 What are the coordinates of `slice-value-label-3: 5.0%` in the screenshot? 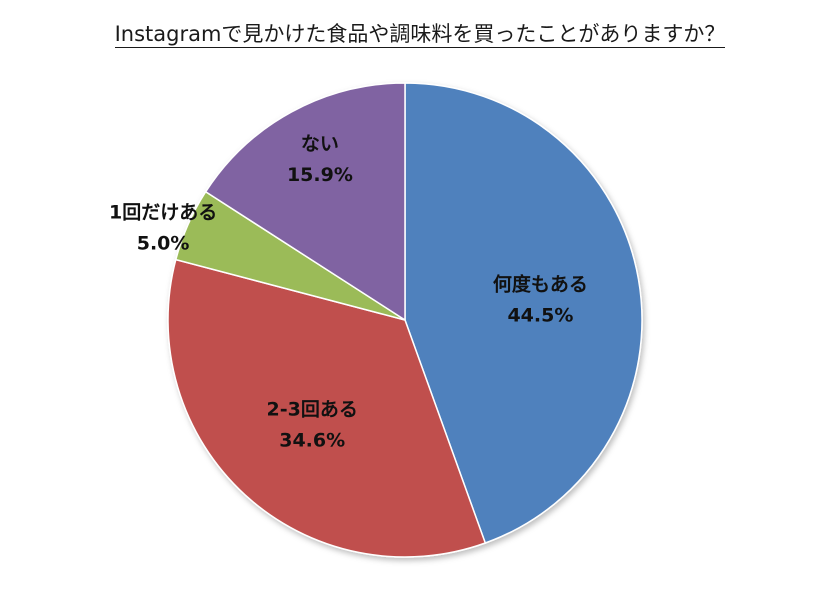 It's located at (163, 244).